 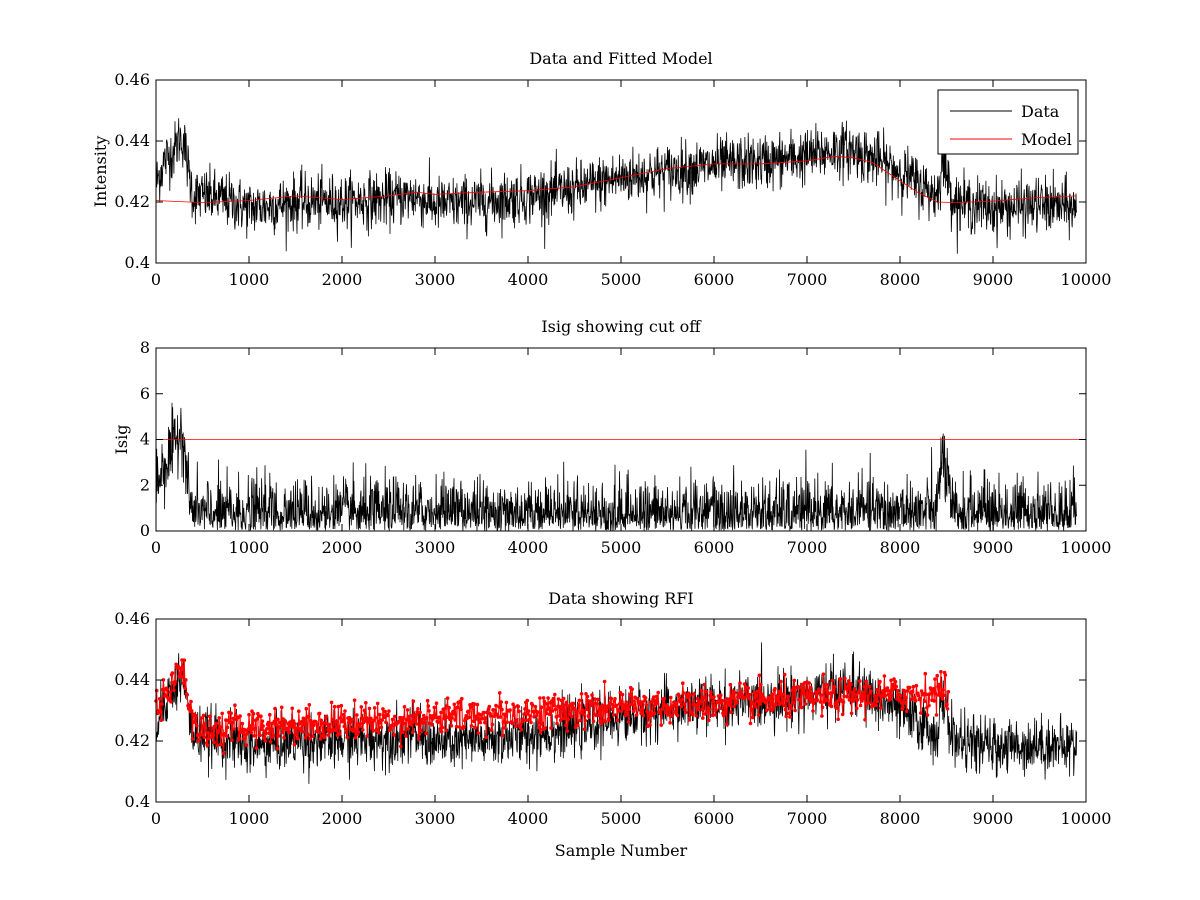 What do you see at coordinates (1086, 279) in the screenshot?
I see `x-tick-label: 10000` at bounding box center [1086, 279].